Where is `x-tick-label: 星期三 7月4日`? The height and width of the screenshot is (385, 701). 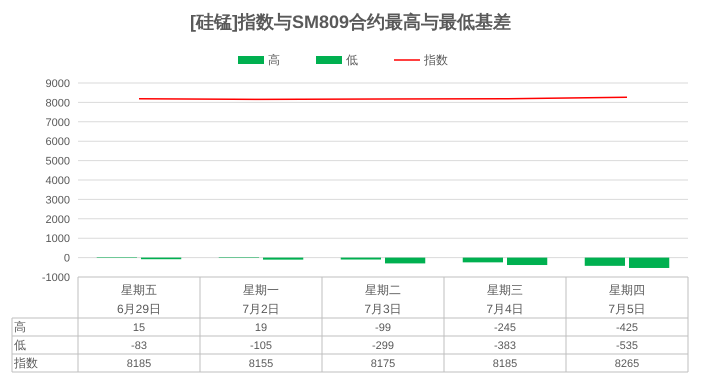 x-tick-label: 星期三 7月4日 is located at coordinates (505, 299).